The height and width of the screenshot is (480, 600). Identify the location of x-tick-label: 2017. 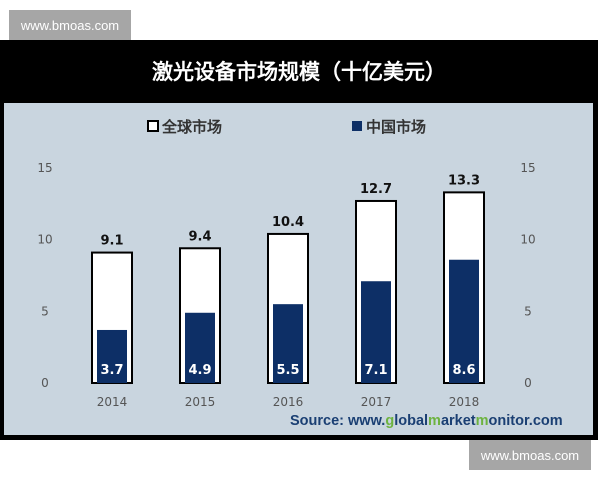
(376, 402).